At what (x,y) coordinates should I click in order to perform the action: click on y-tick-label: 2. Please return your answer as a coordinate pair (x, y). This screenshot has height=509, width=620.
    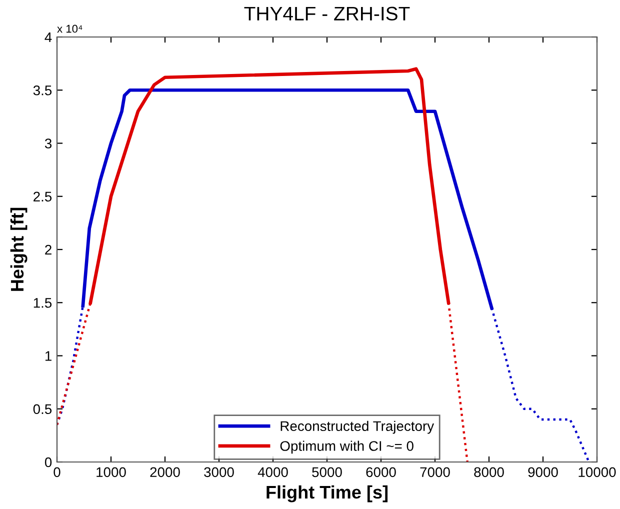
    Looking at the image, I should click on (48, 249).